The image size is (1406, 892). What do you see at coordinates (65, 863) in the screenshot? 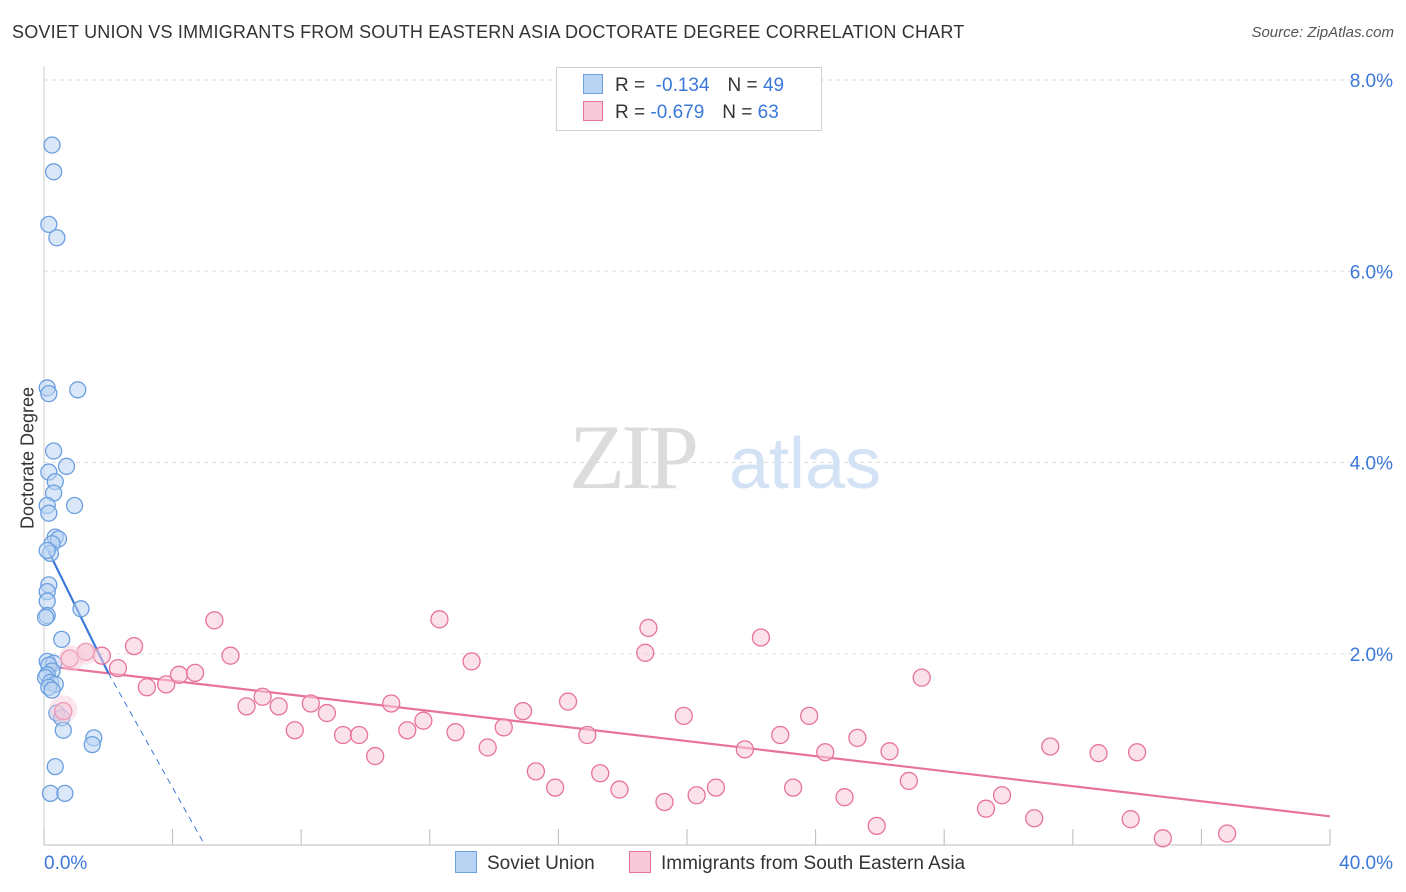
I see `x-tick-label: 0.0%` at bounding box center [65, 863].